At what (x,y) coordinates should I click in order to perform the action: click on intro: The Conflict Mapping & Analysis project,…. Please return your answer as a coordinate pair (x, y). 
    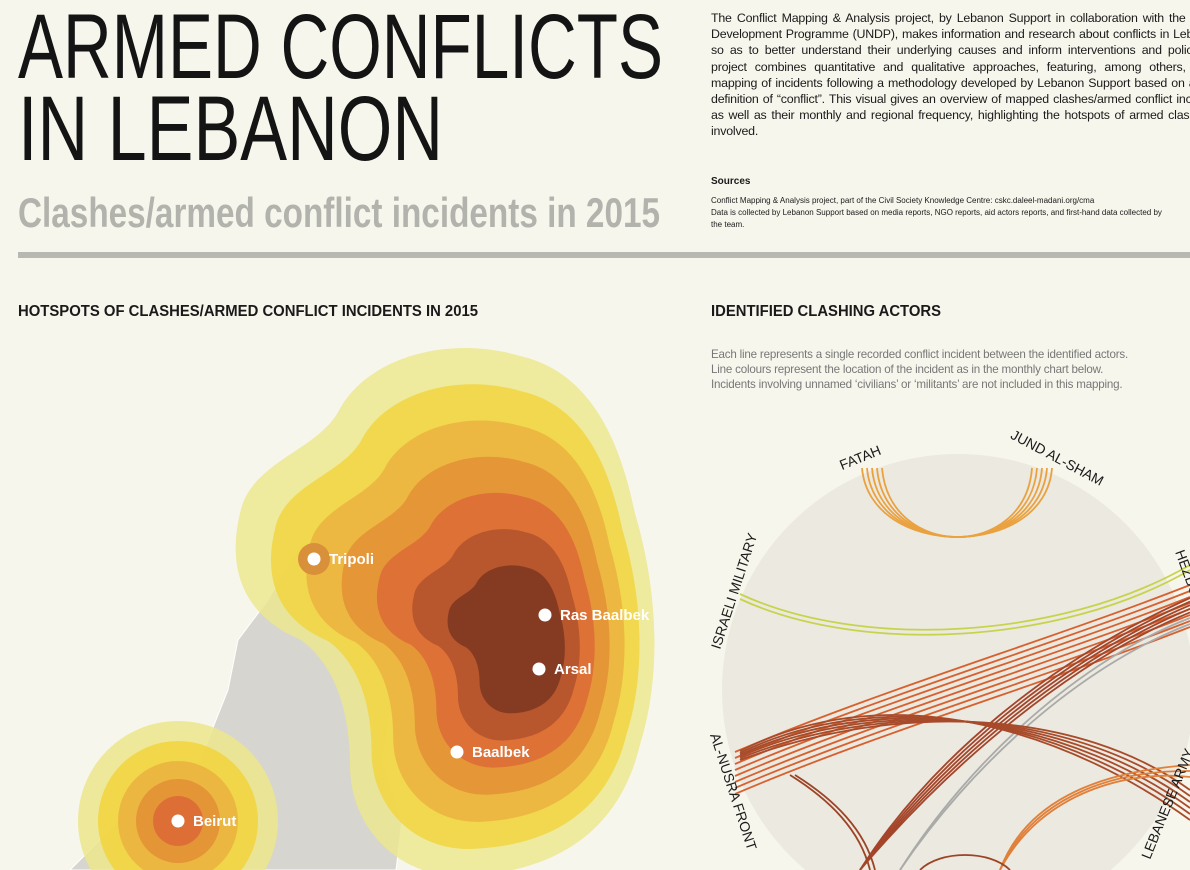
    Looking at the image, I should click on (950, 75).